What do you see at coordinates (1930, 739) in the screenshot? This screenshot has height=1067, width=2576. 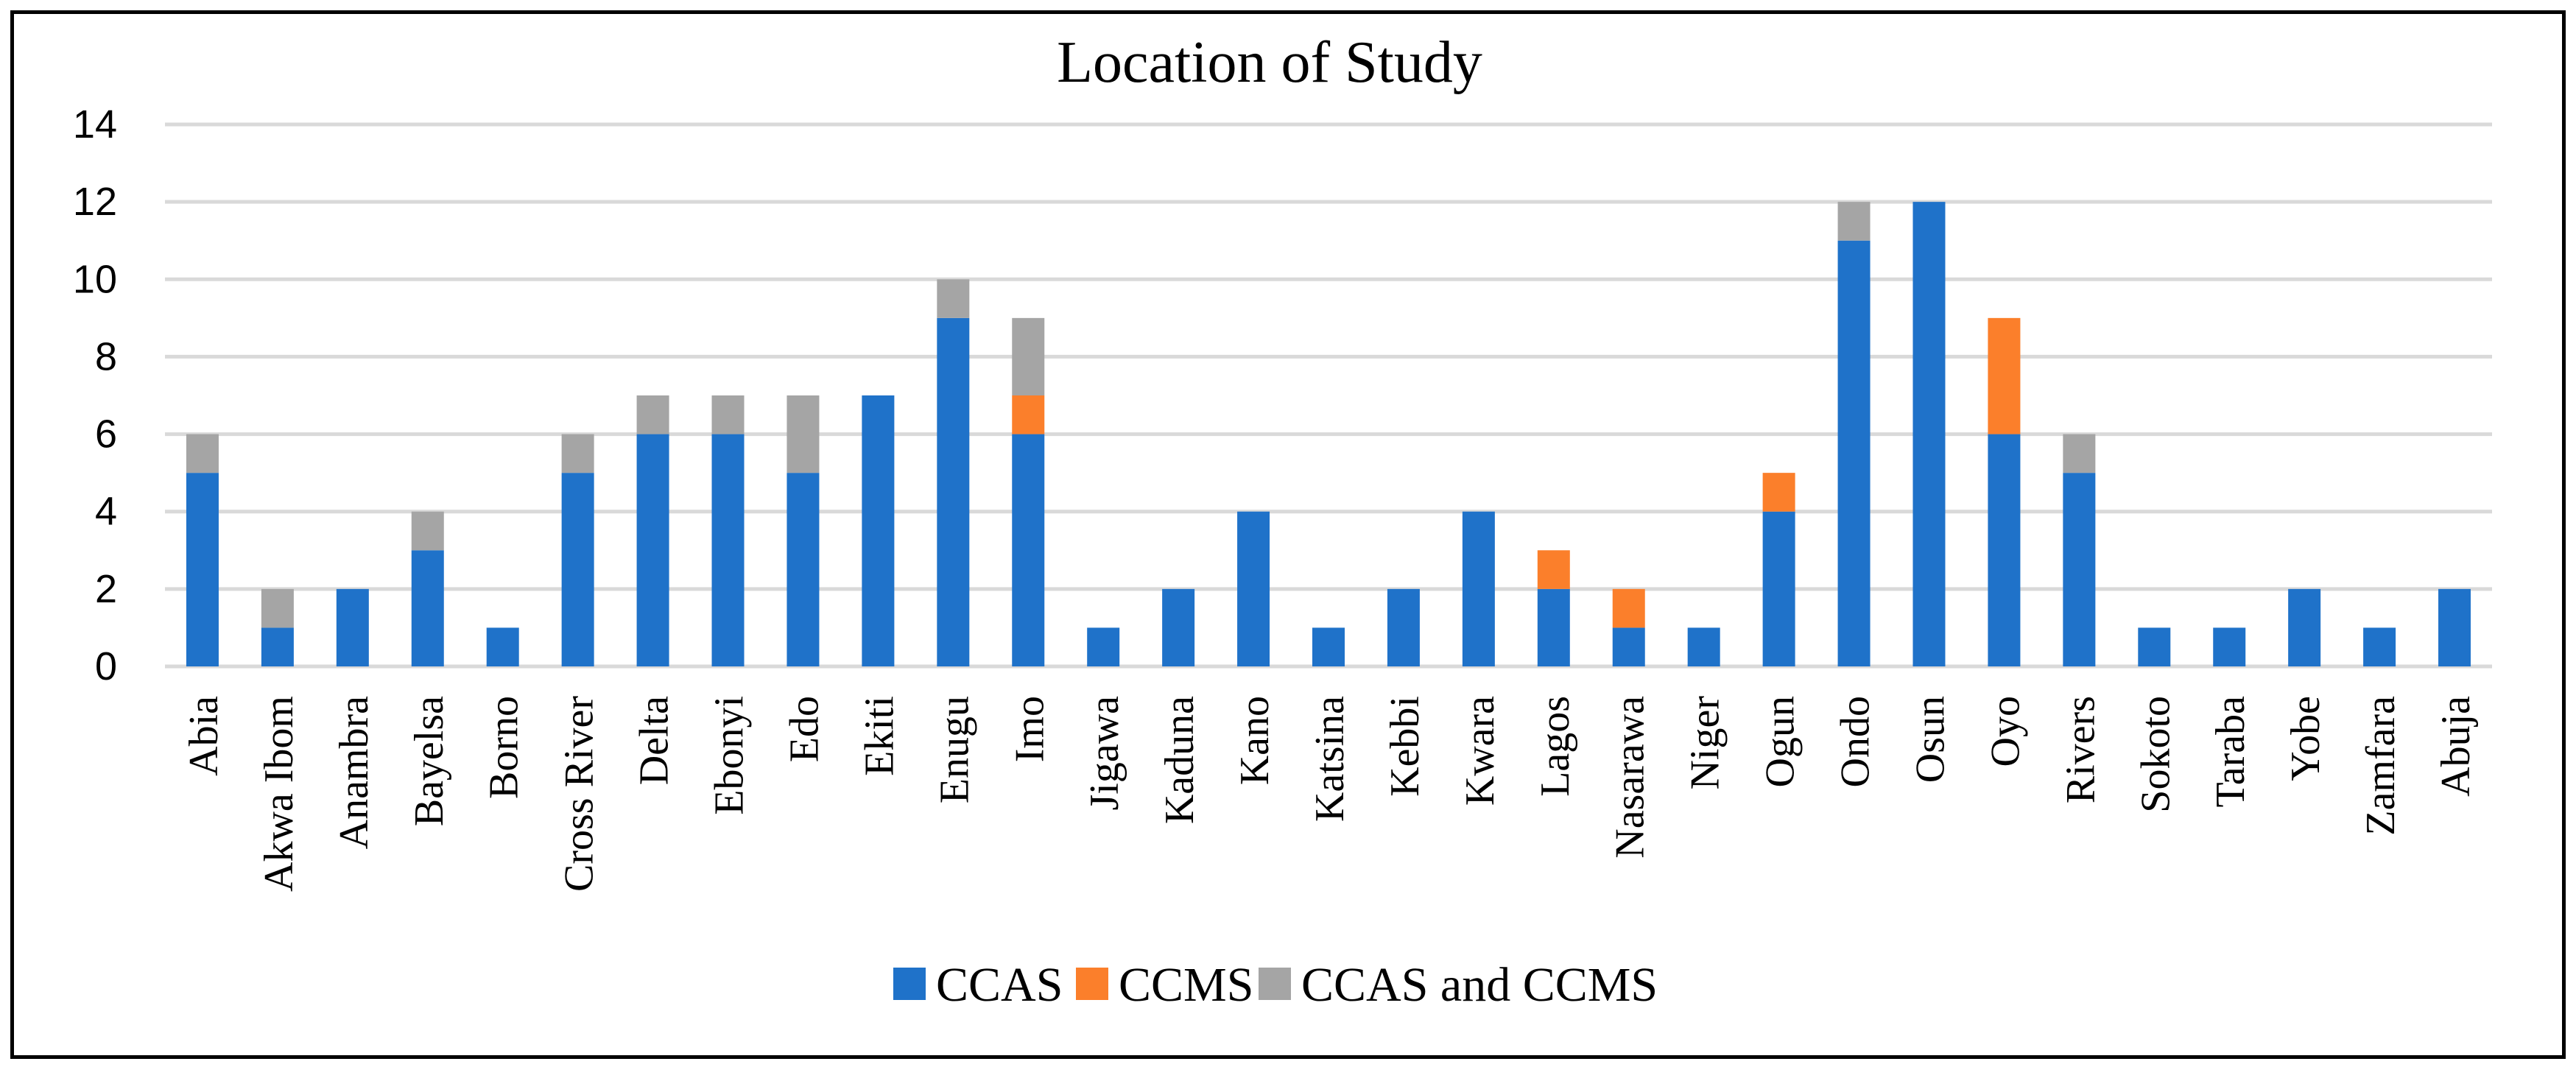 I see `x-tick-label: Osun` at bounding box center [1930, 739].